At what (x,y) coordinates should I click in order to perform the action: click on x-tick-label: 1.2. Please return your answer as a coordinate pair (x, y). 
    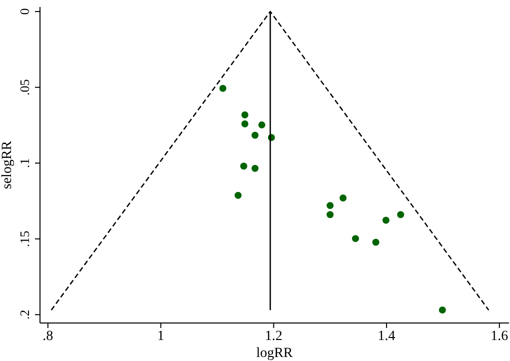
    Looking at the image, I should click on (273, 336).